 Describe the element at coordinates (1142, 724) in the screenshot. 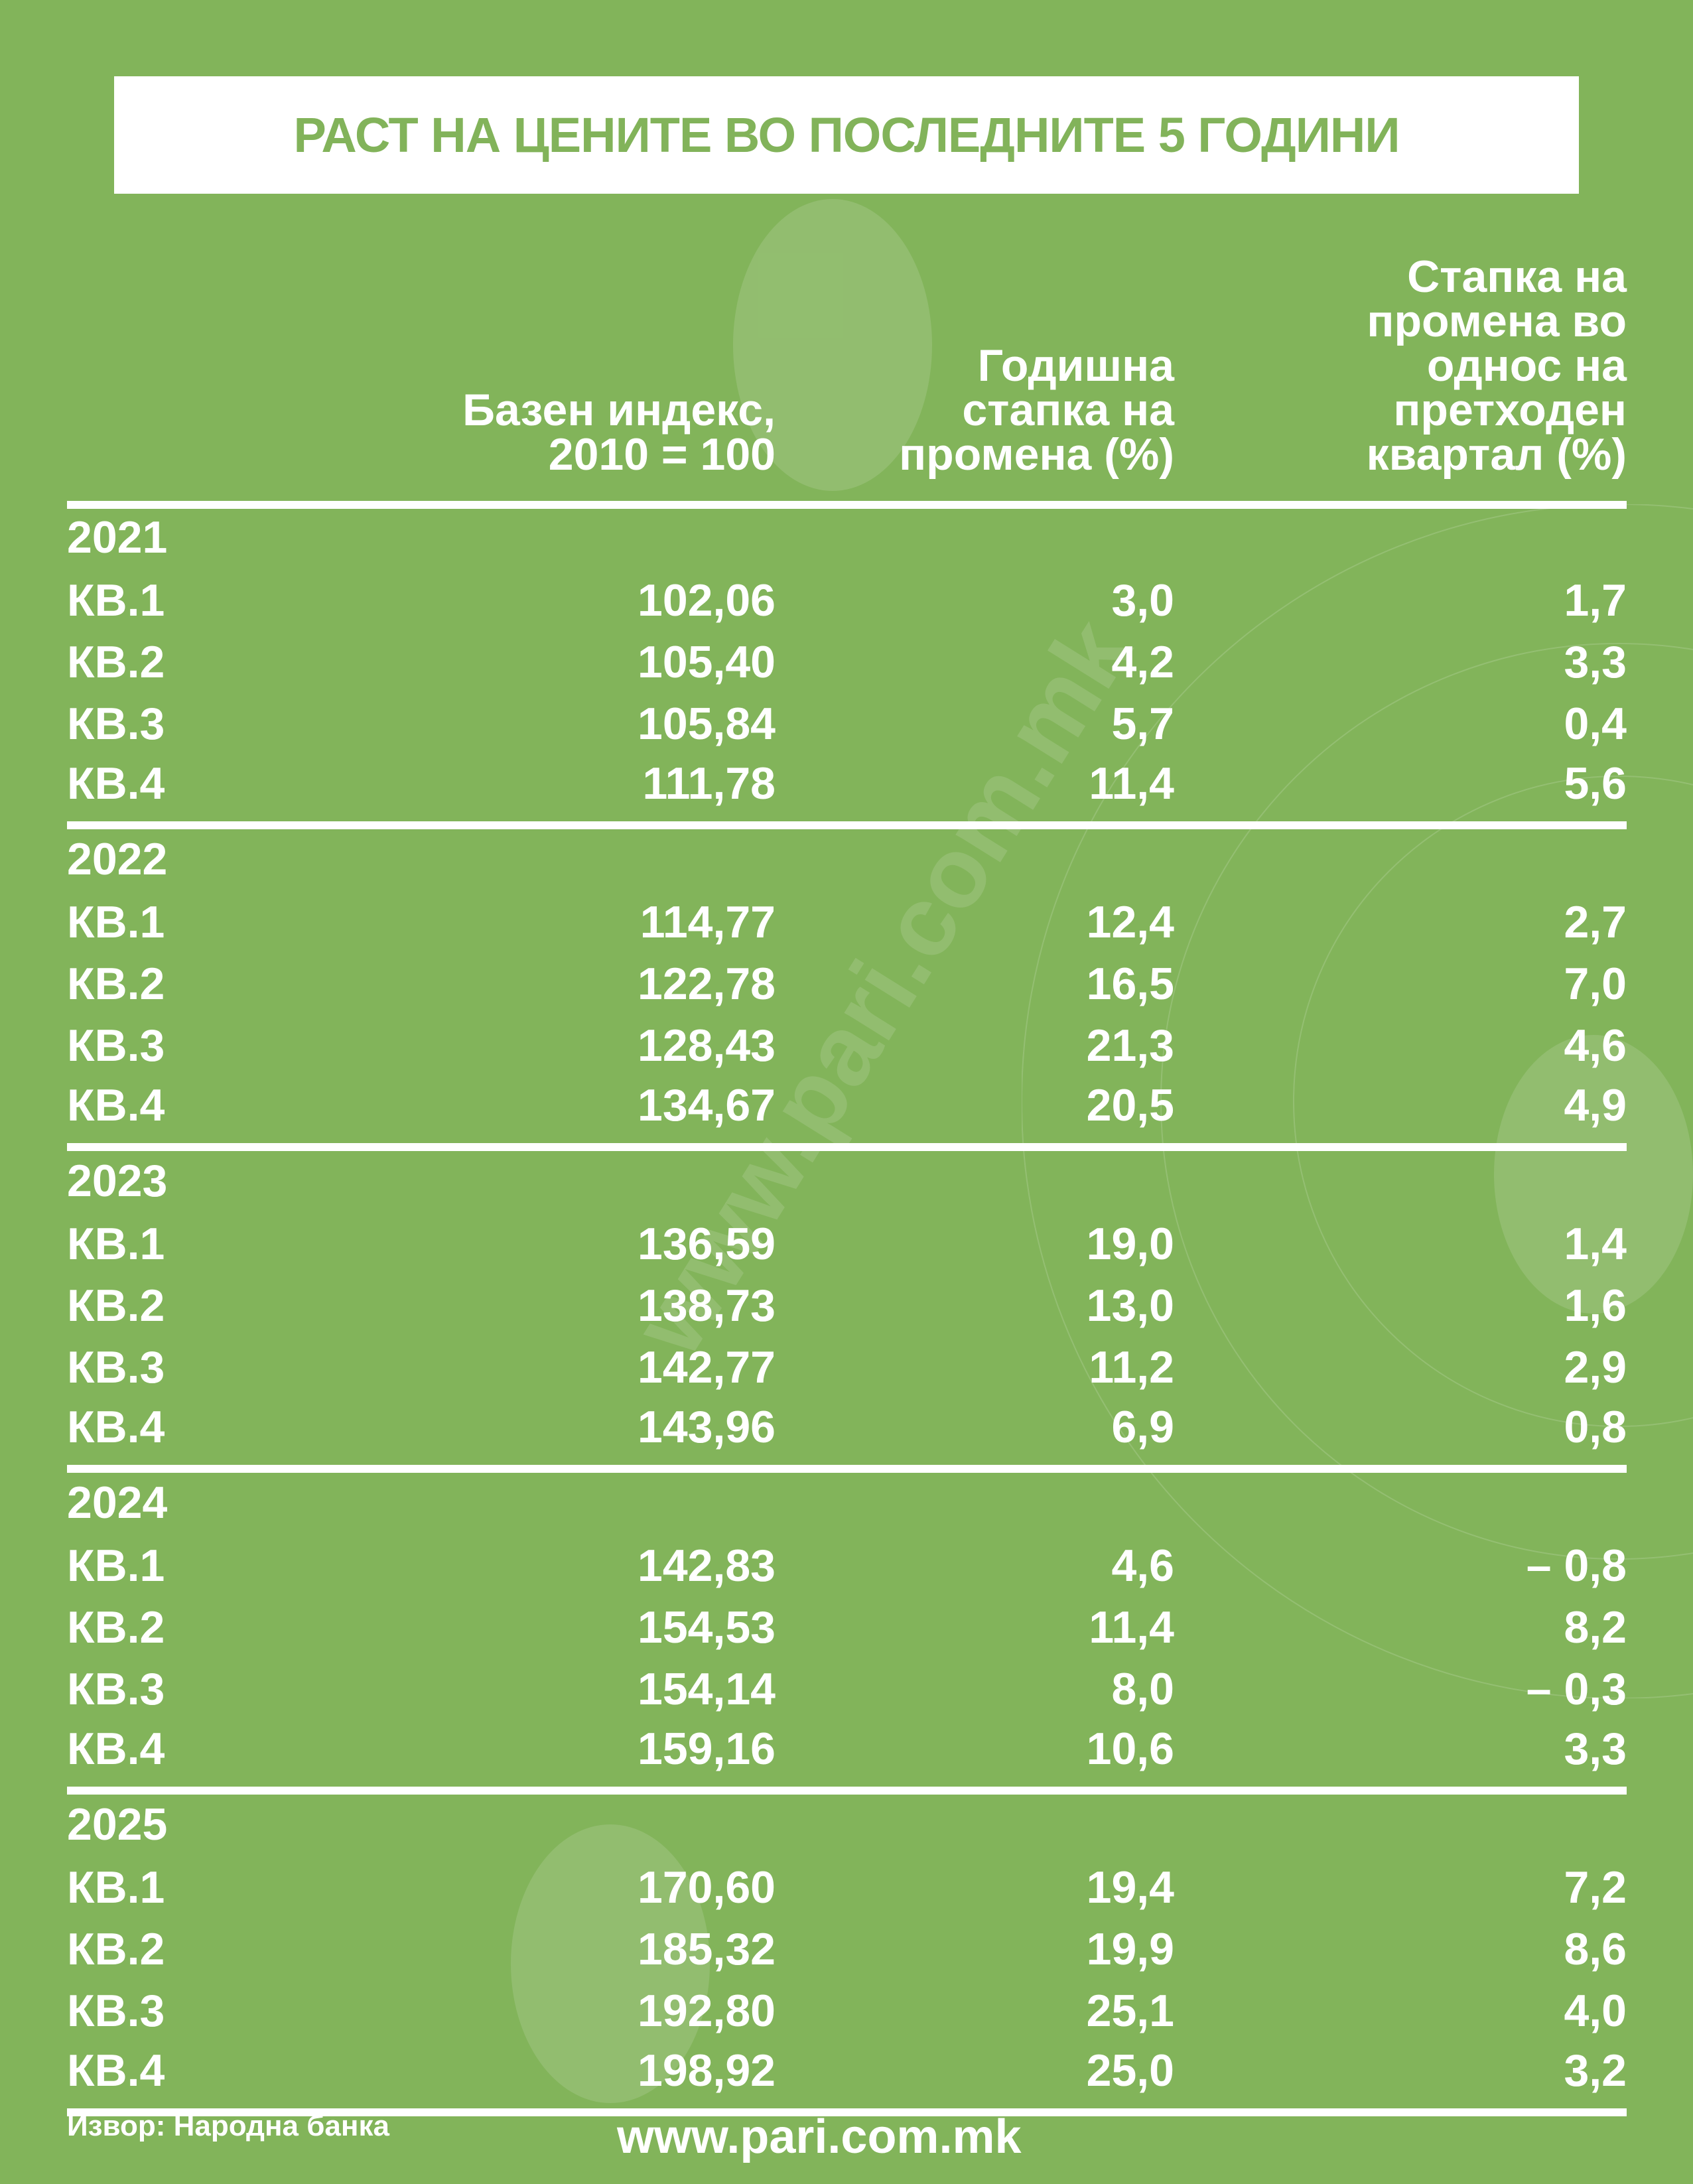

I see `annual-change-value: 5,7` at that location.